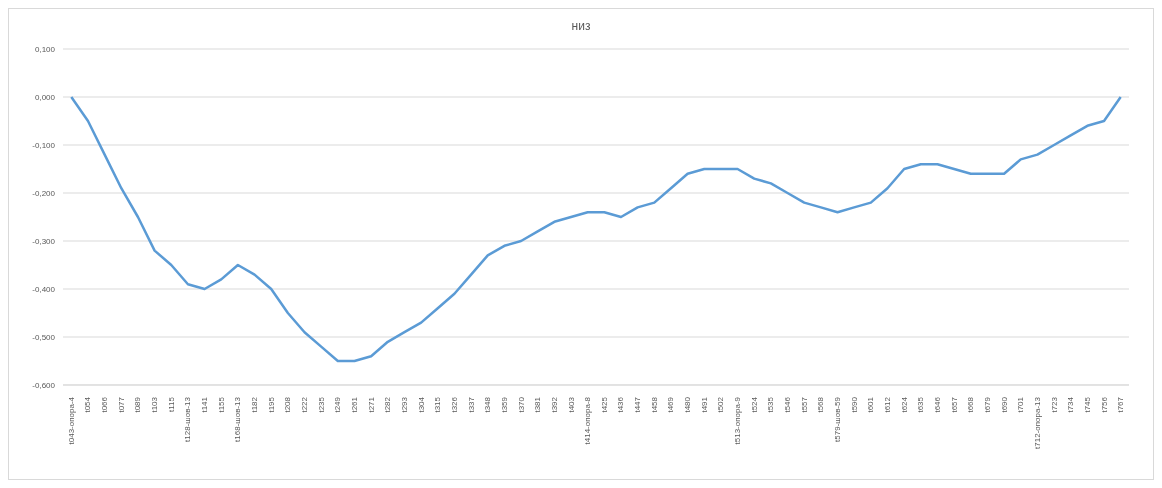  Describe the element at coordinates (88, 404) in the screenshot. I see `x-tick-label: t054` at that location.